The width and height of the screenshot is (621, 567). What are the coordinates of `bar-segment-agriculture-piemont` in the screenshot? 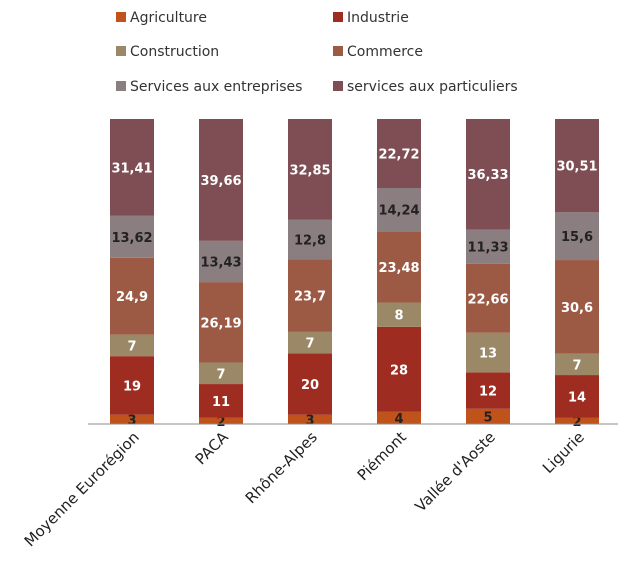 It's located at (399, 417).